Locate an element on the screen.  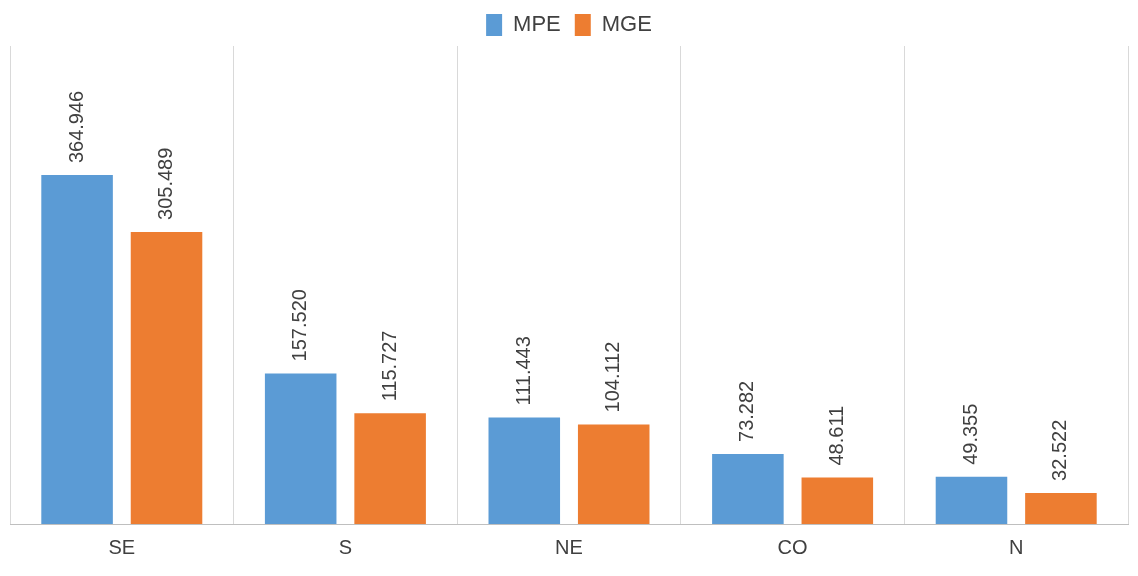
data-label: 32.522 is located at coordinates (1059, 450).